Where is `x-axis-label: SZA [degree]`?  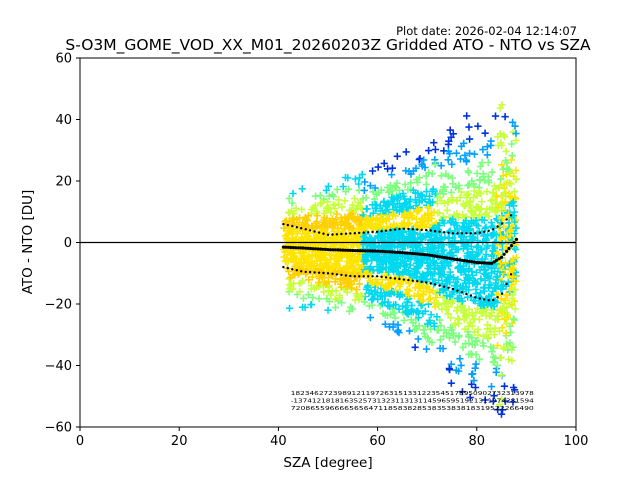 x-axis-label: SZA [degree] is located at coordinates (327, 463).